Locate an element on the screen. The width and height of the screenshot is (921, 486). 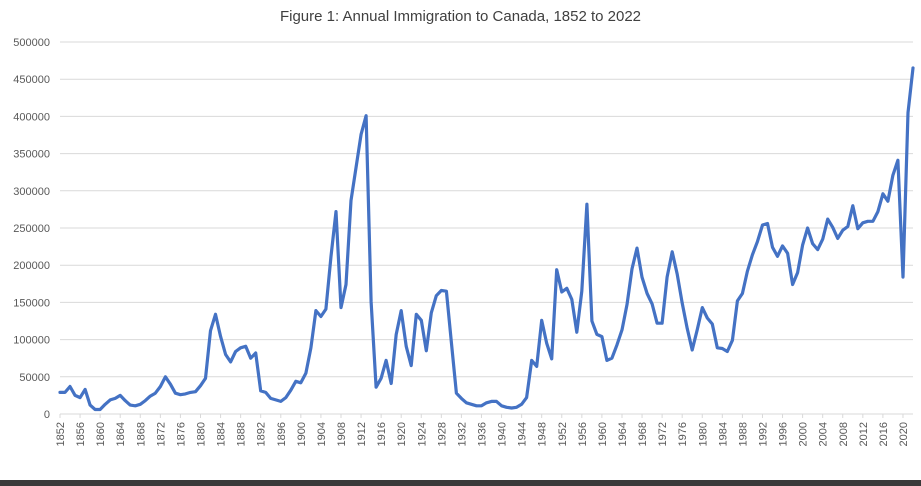
x-tick-label: 1920 is located at coordinates (402, 434).